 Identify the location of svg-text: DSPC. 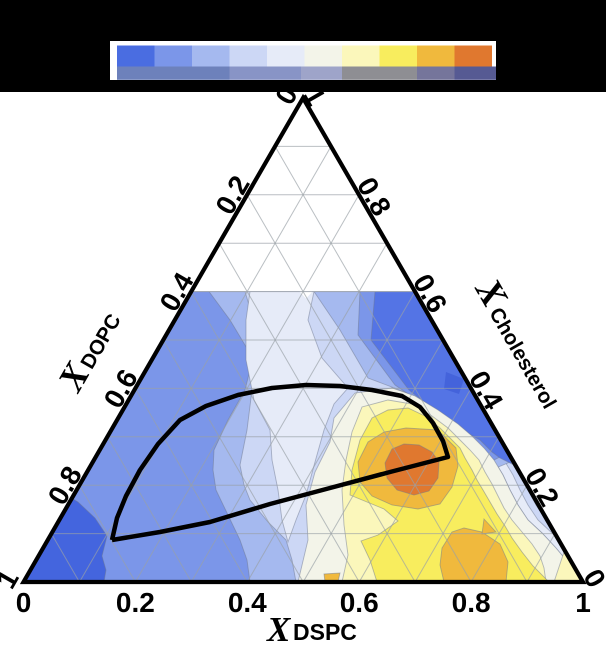
(325, 630).